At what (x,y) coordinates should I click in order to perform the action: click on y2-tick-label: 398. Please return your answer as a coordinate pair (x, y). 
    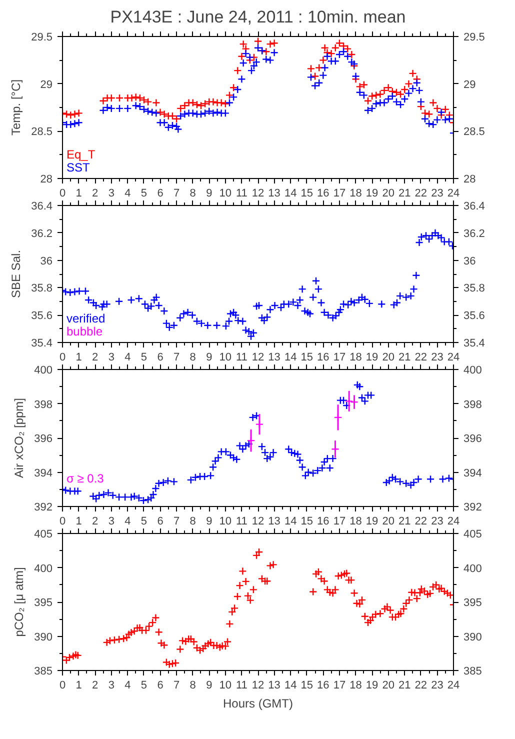
    Looking at the image, I should click on (473, 404).